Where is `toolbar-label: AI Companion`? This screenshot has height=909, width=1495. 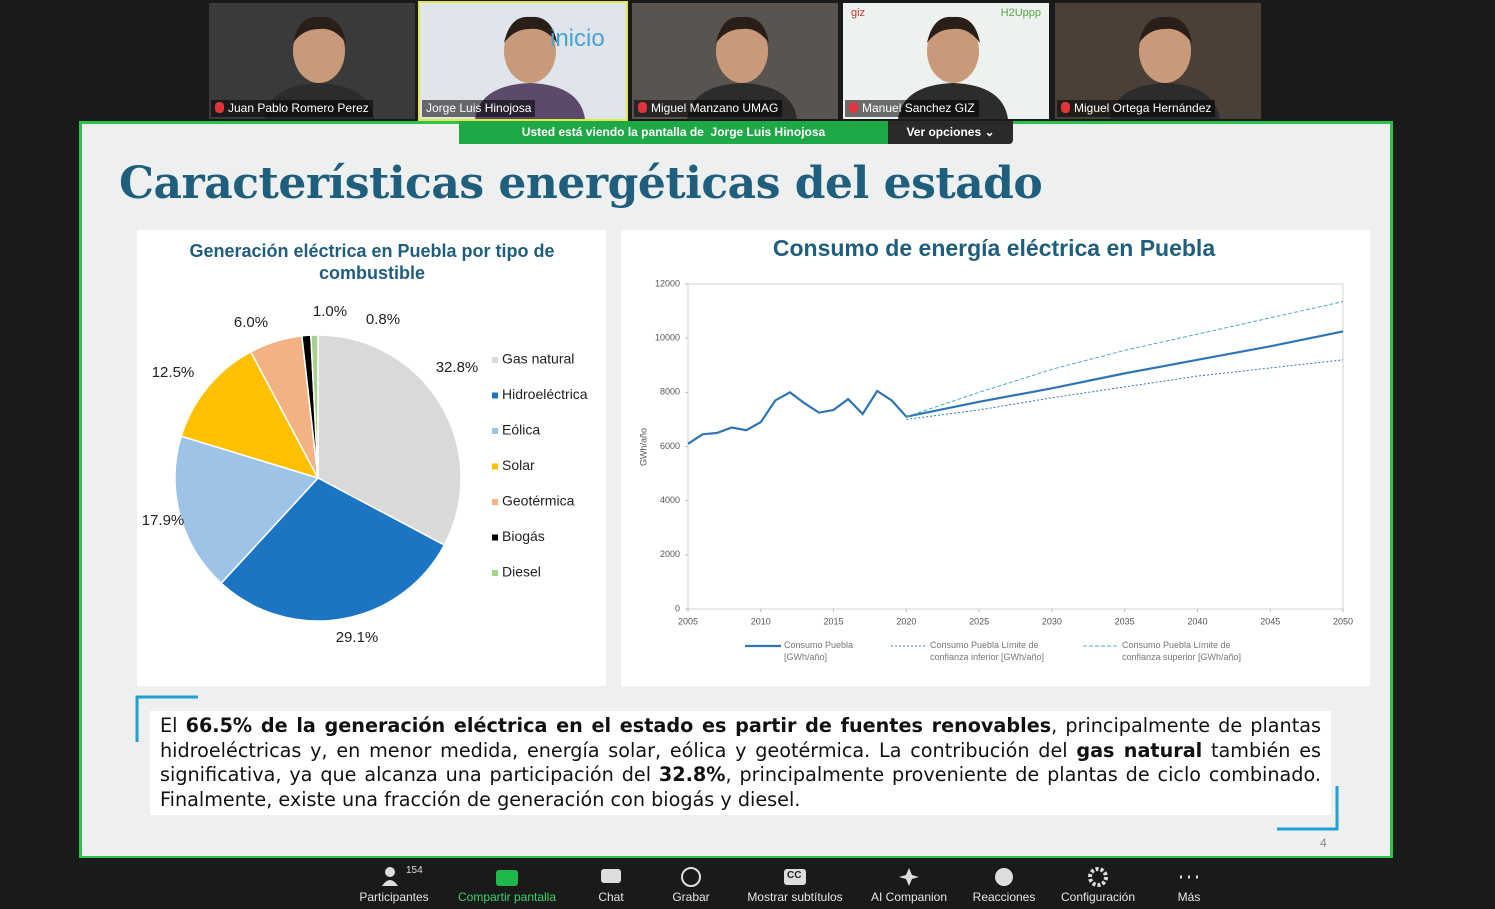 toolbar-label: AI Companion is located at coordinates (909, 897).